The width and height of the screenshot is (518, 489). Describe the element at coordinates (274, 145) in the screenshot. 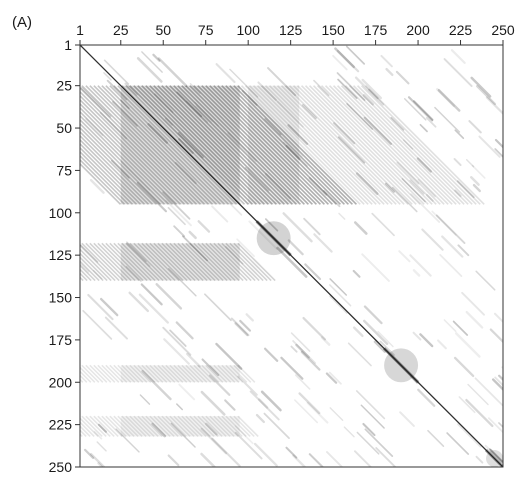

I see `similarity-region` at that location.